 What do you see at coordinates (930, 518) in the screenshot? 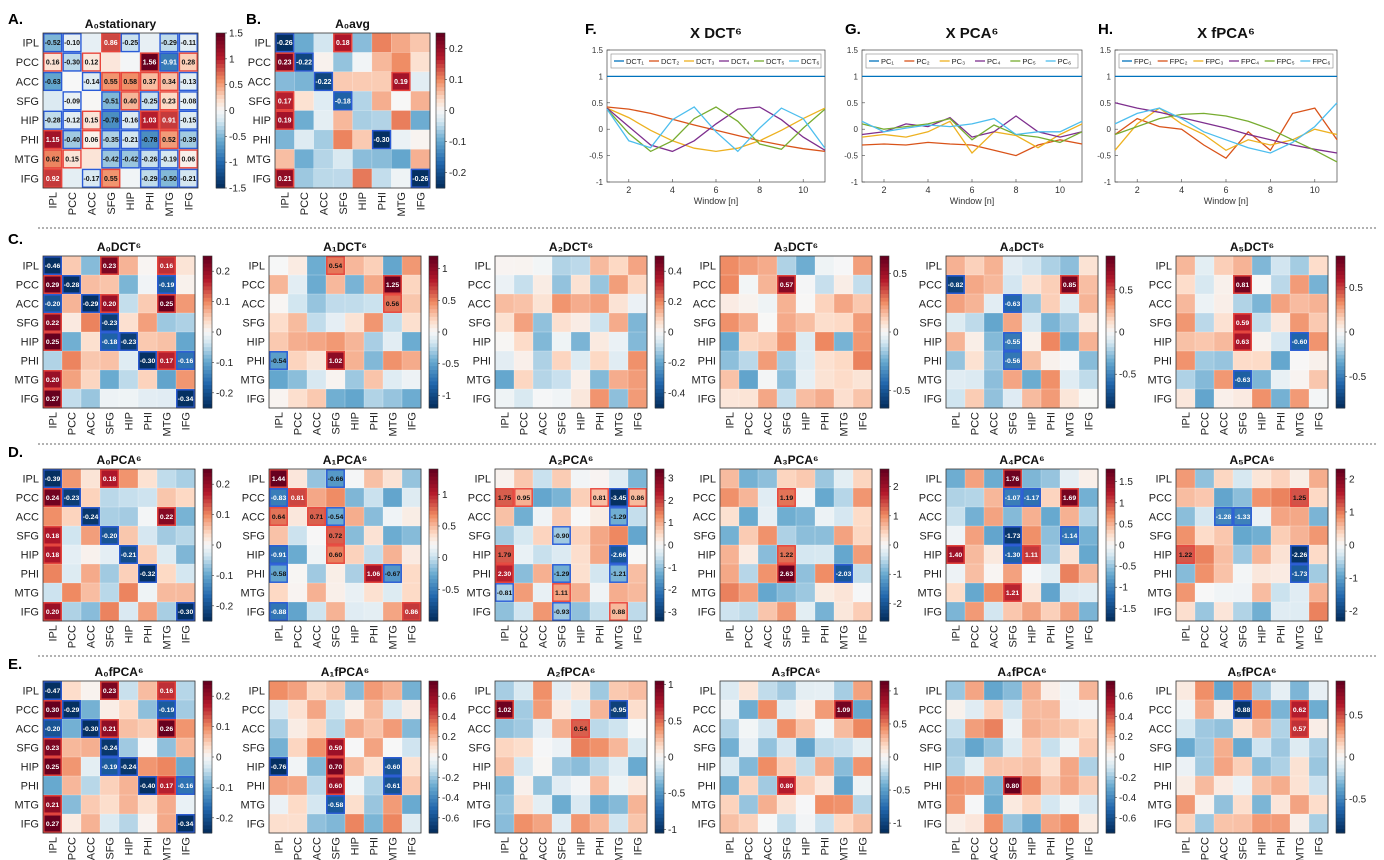
I see `row-tick-label: ACC` at bounding box center [930, 518].